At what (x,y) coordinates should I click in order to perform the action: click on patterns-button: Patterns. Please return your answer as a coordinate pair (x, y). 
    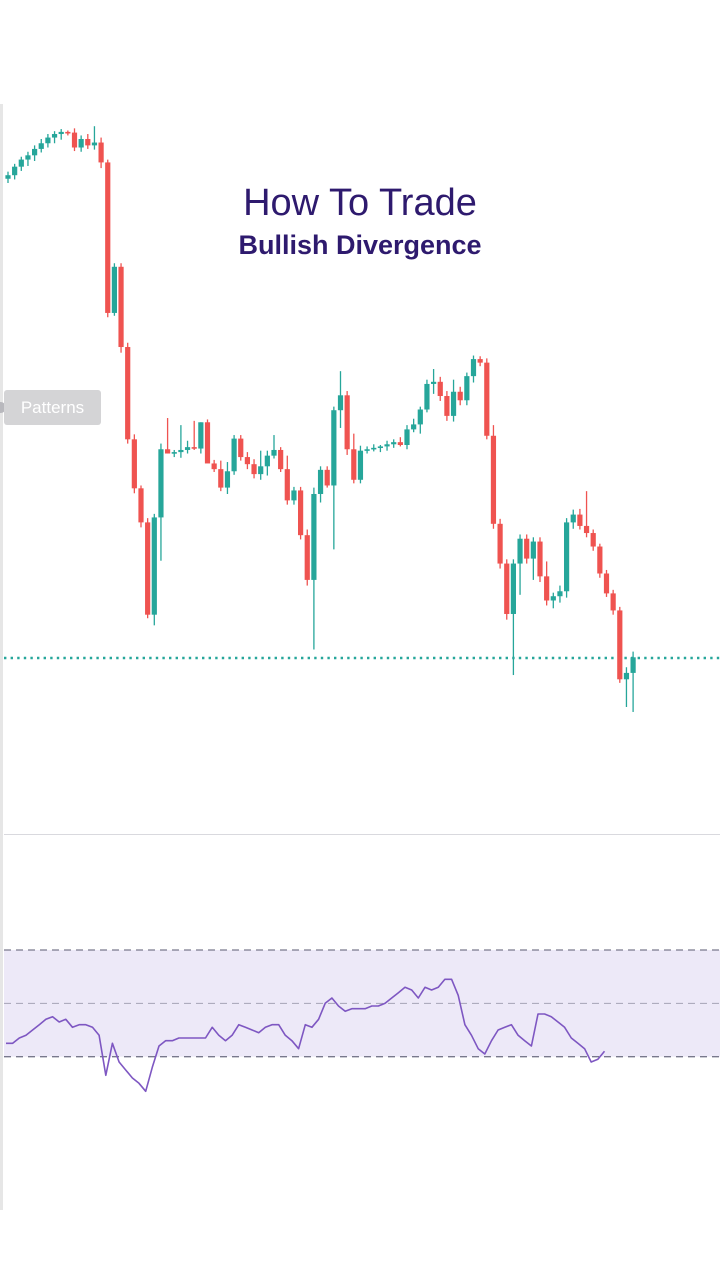
    Looking at the image, I should click on (52, 407).